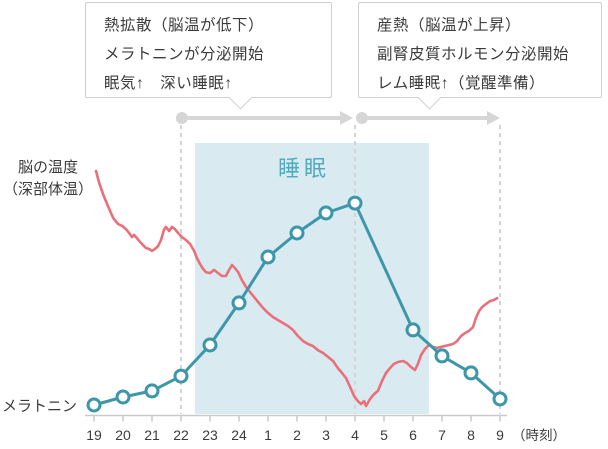 This screenshot has height=449, width=608. What do you see at coordinates (181, 435) in the screenshot?
I see `x-tick-label: 22` at bounding box center [181, 435].